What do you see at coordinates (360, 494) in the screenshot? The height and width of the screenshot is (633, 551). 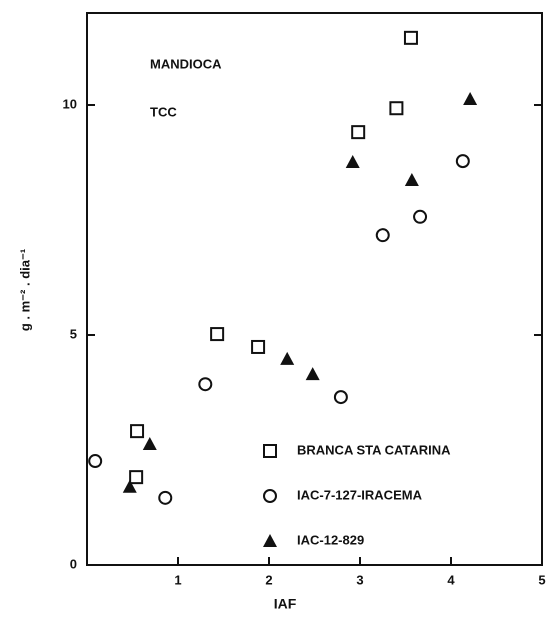 I see `legend-label: IAC-7-127-IRACEMA` at bounding box center [360, 494].